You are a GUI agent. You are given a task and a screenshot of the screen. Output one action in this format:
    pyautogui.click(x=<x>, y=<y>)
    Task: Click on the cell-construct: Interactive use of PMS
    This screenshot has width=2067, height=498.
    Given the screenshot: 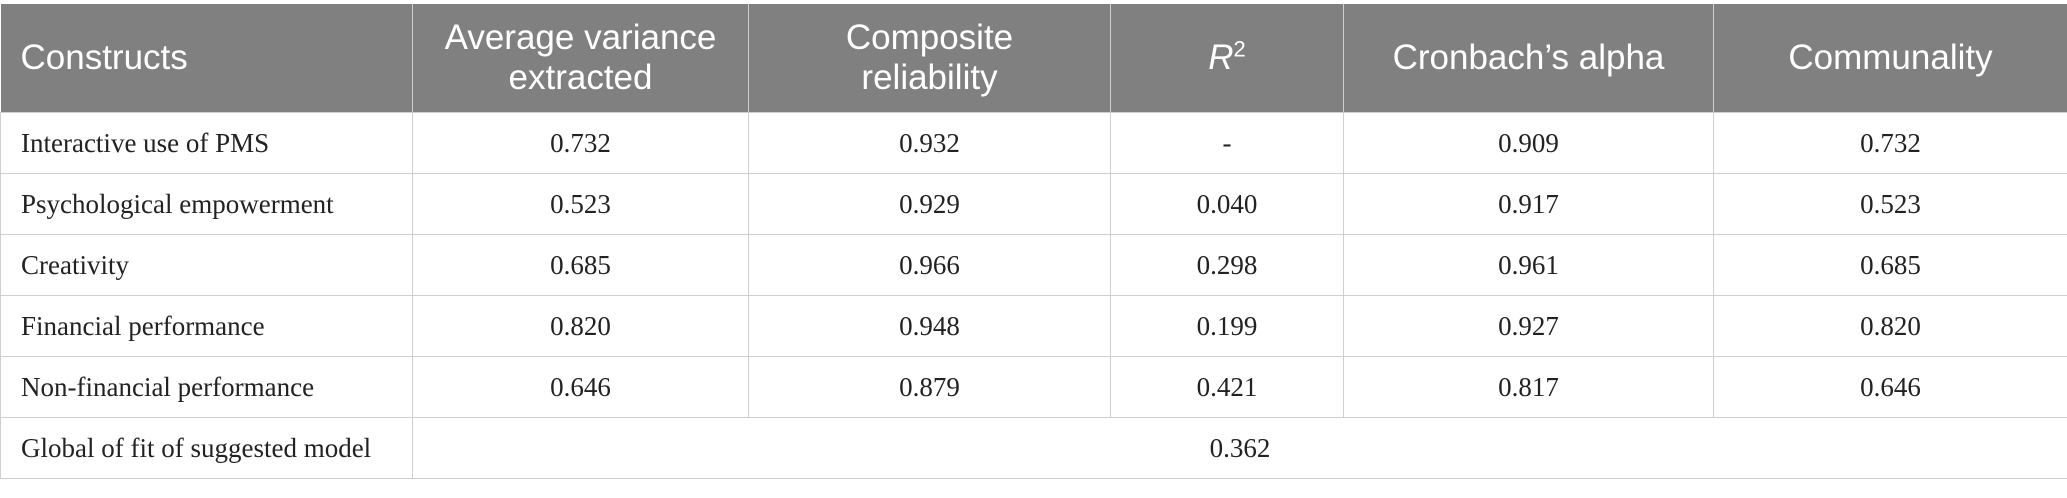 What is the action you would take?
    pyautogui.click(x=206, y=143)
    